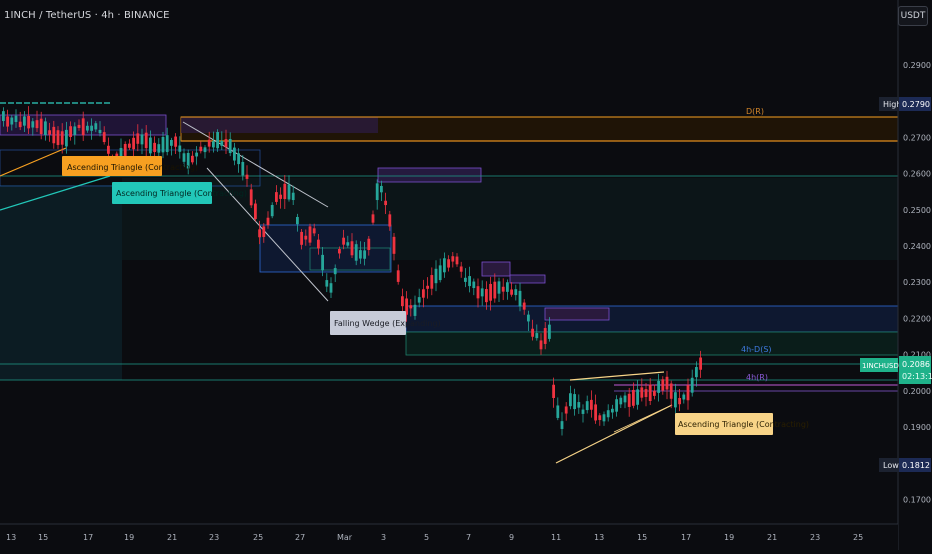  Describe the element at coordinates (617, 376) in the screenshot. I see `triangle-upper-line` at that location.